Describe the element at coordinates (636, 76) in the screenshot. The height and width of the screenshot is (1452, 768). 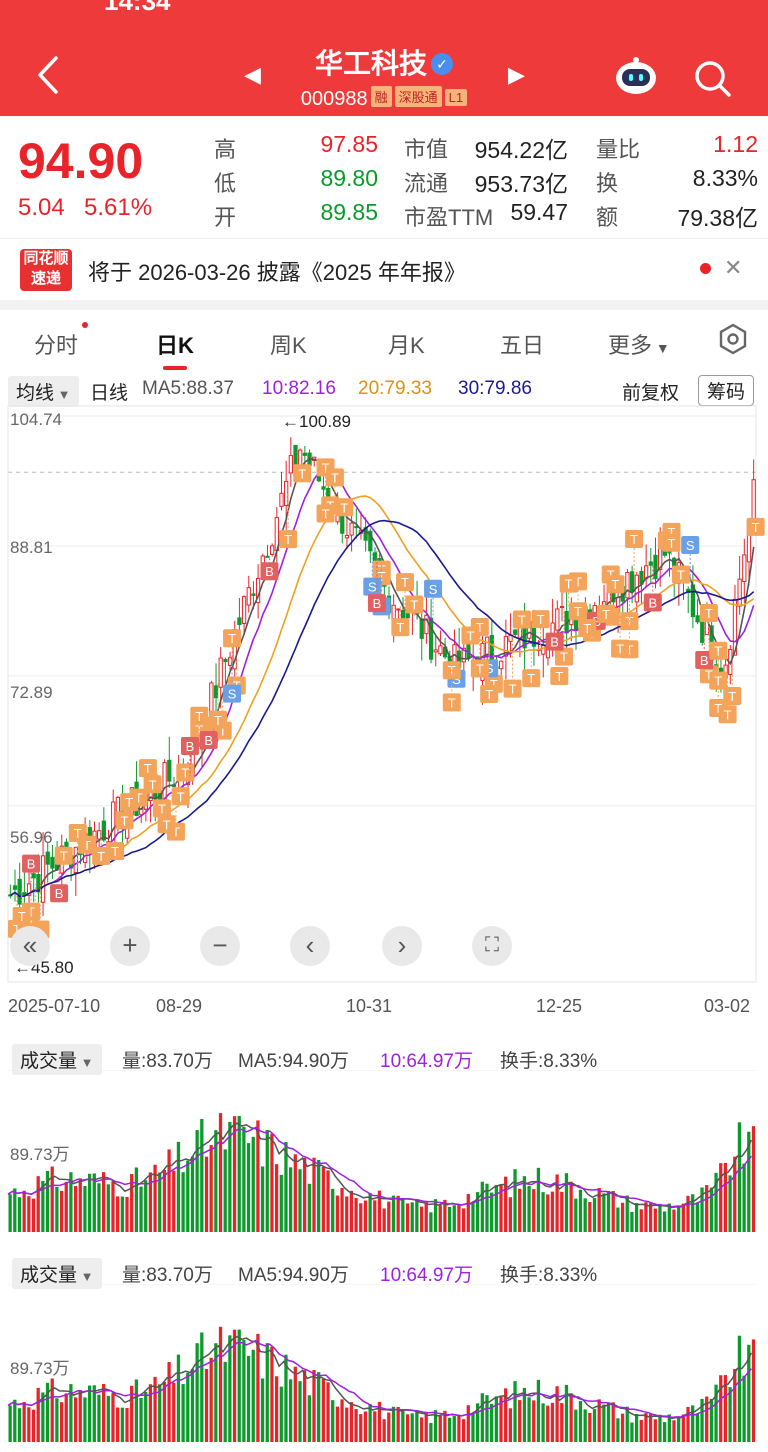
I see `robot-assistant-icon` at that location.